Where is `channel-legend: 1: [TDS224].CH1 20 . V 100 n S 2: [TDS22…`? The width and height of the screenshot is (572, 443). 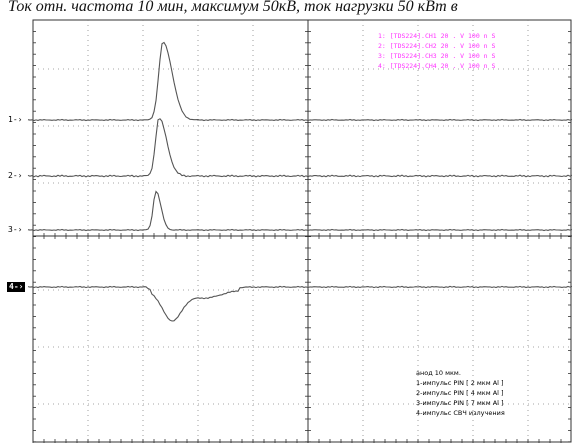
channel-legend: 1: [TDS224].CH1 20 . V 100 n S 2: [TDS22… is located at coordinates (436, 51).